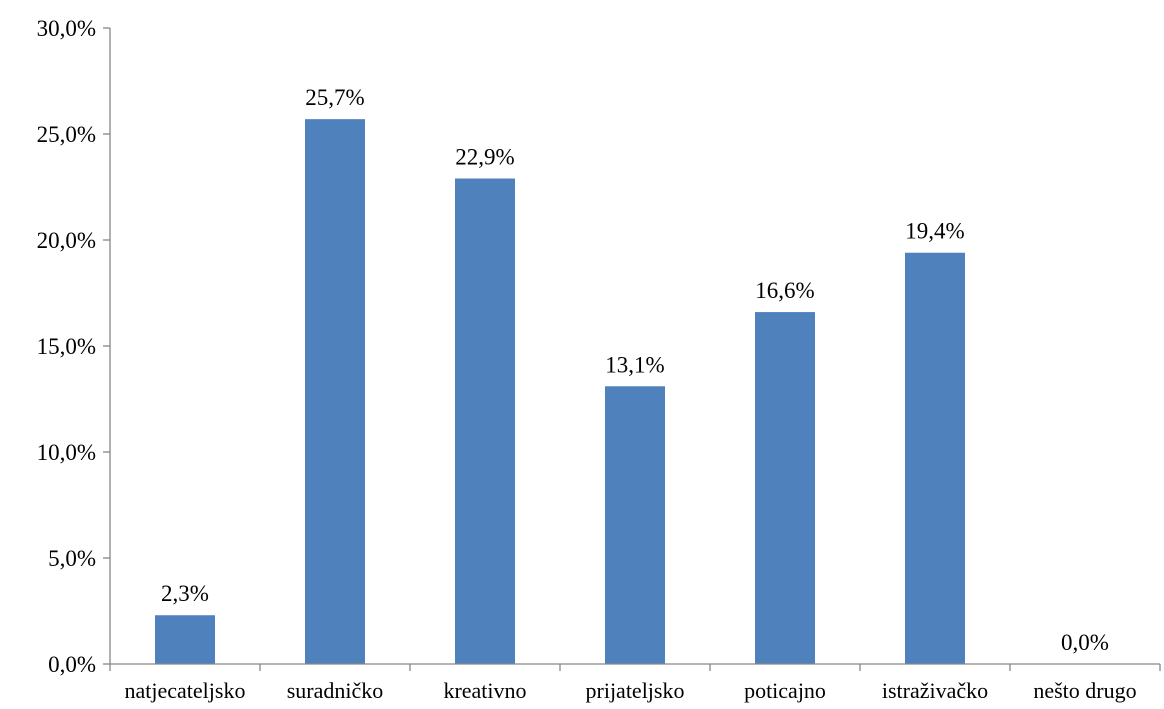 Image resolution: width=1164 pixels, height=709 pixels. I want to click on y-tick-label: 25,0%, so click(66, 134).